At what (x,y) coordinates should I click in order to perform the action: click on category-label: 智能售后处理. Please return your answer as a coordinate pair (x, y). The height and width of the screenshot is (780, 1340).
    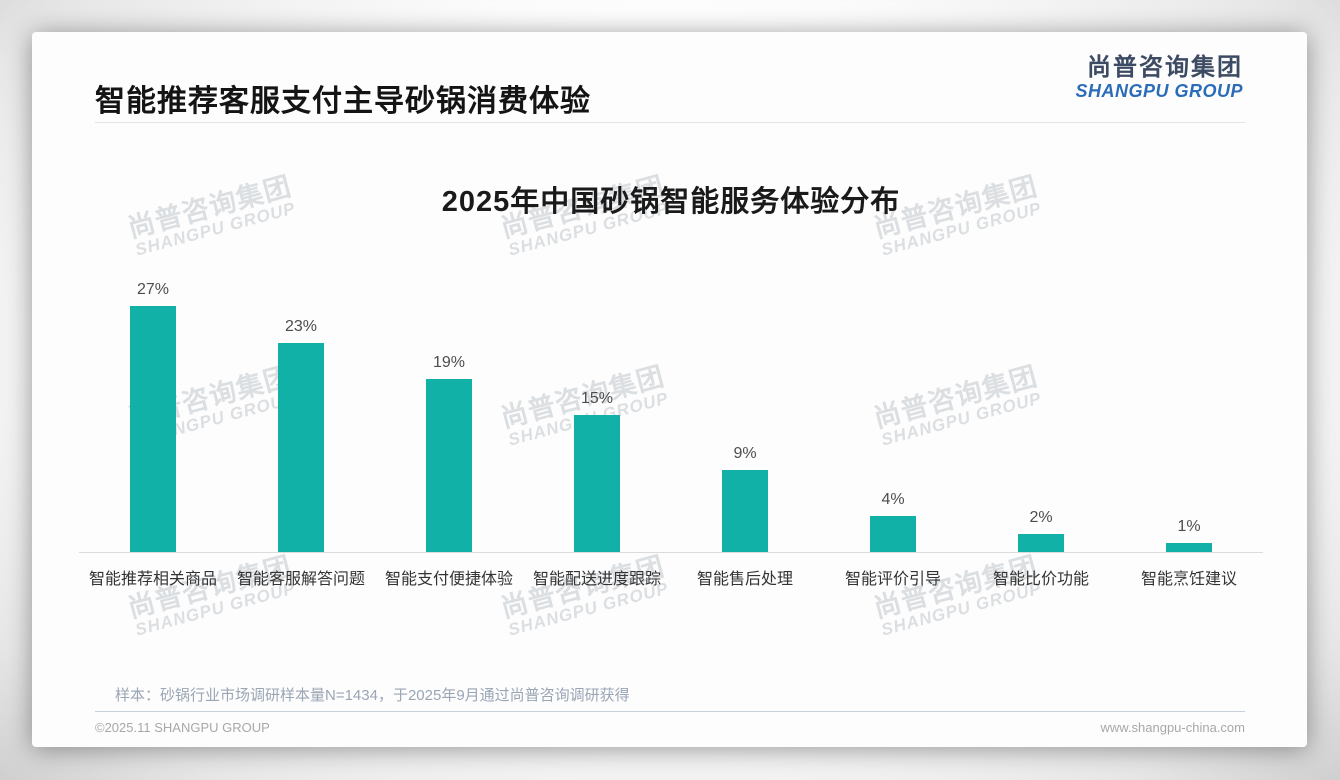
    Looking at the image, I should click on (744, 579).